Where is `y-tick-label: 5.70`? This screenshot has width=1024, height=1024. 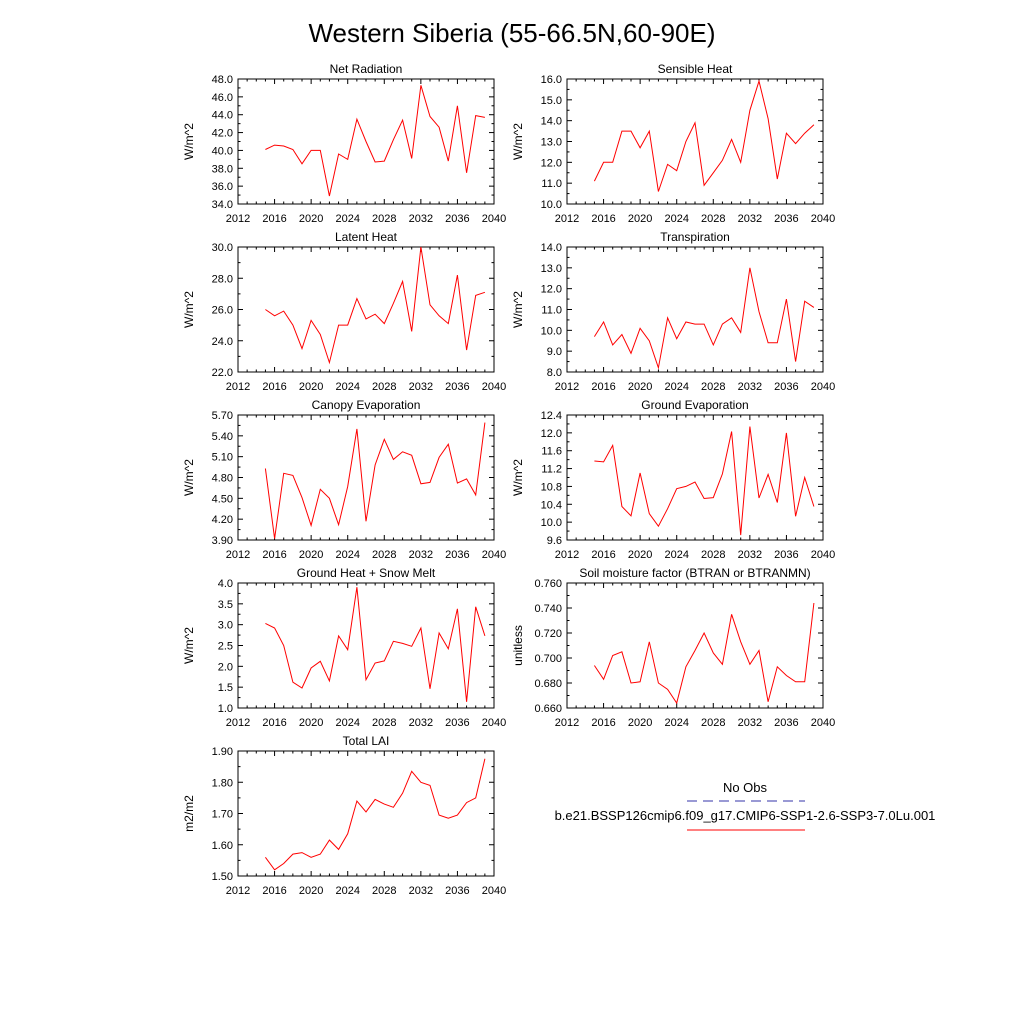 y-tick-label: 5.70 is located at coordinates (222, 416).